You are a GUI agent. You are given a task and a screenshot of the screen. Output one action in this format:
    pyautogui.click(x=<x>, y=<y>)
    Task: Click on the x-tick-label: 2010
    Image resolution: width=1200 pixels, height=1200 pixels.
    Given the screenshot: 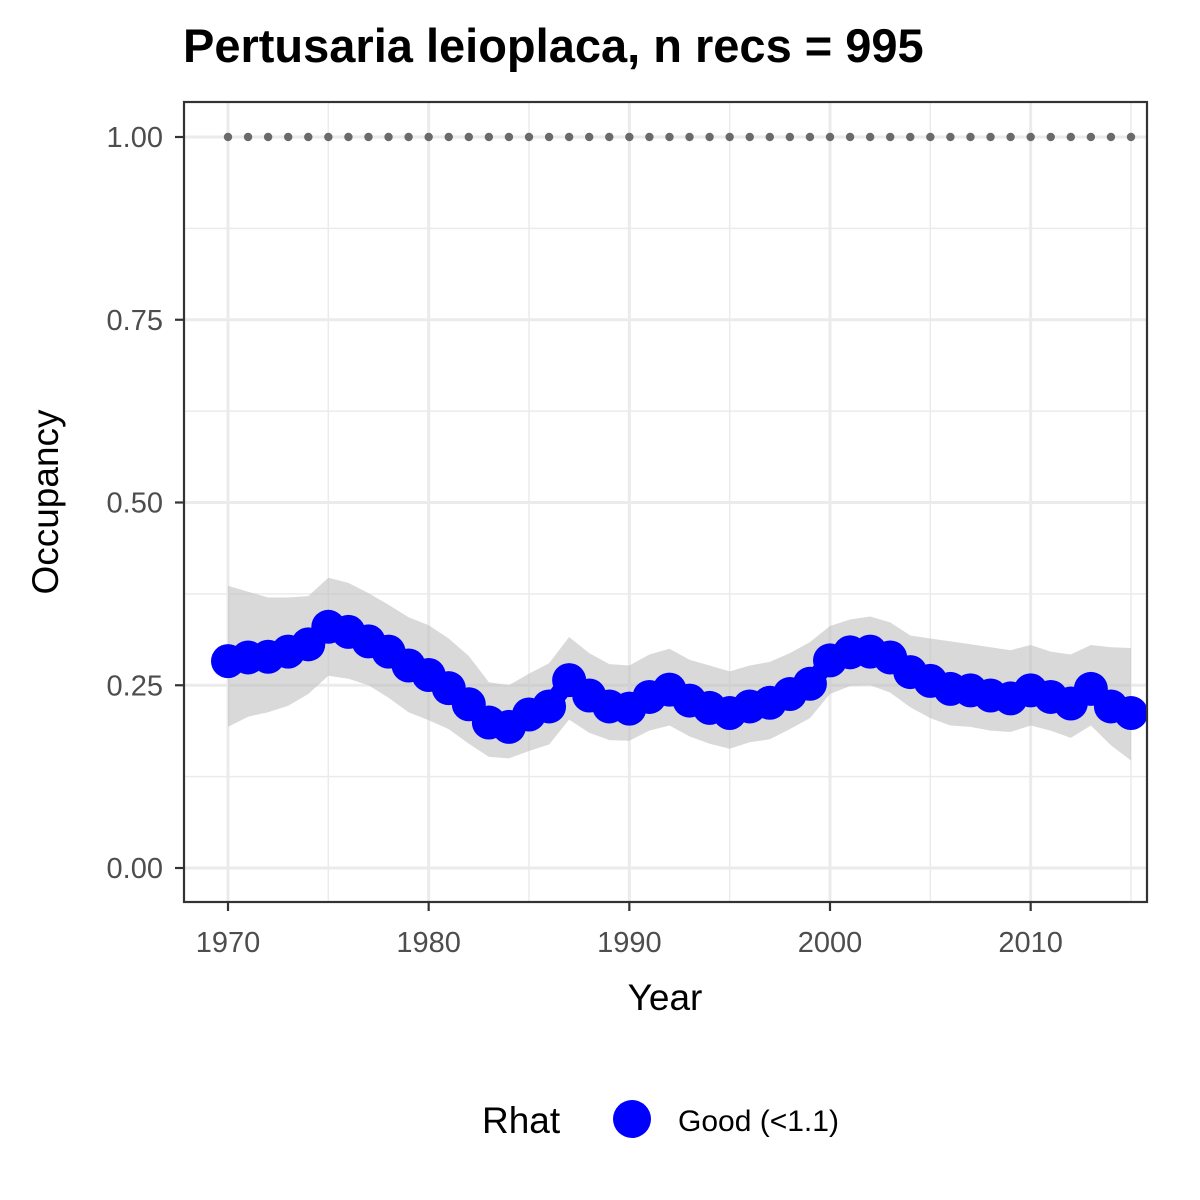 What is the action you would take?
    pyautogui.click(x=1030, y=943)
    